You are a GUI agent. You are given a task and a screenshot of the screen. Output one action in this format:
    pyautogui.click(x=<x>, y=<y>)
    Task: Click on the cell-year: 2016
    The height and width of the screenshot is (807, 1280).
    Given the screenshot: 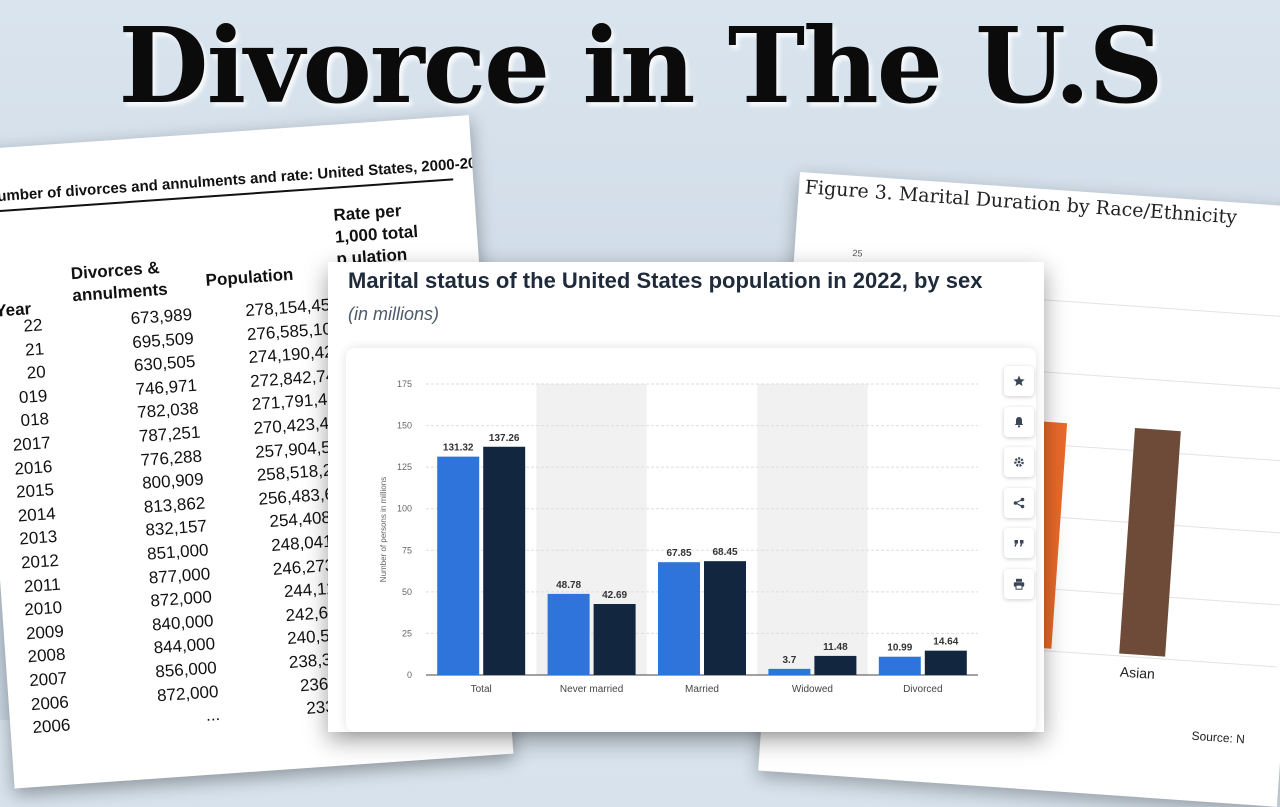 What is the action you would take?
    pyautogui.click(x=33, y=467)
    